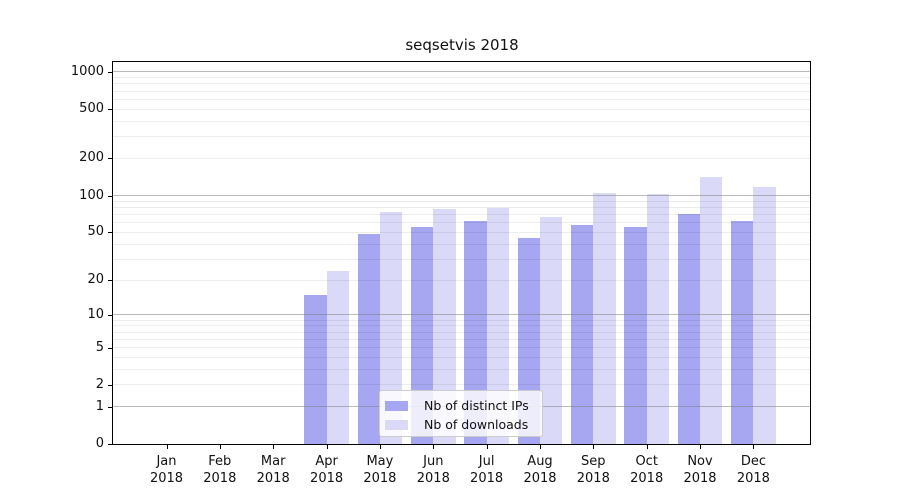 The image size is (900, 500). What do you see at coordinates (95, 314) in the screenshot?
I see `y-tick-label-10: 10` at bounding box center [95, 314].